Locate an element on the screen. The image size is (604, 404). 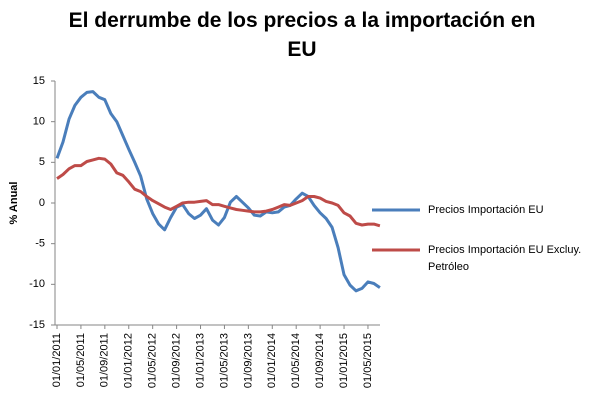
x-tick-label: 01/09/2013 is located at coordinates (248, 360).